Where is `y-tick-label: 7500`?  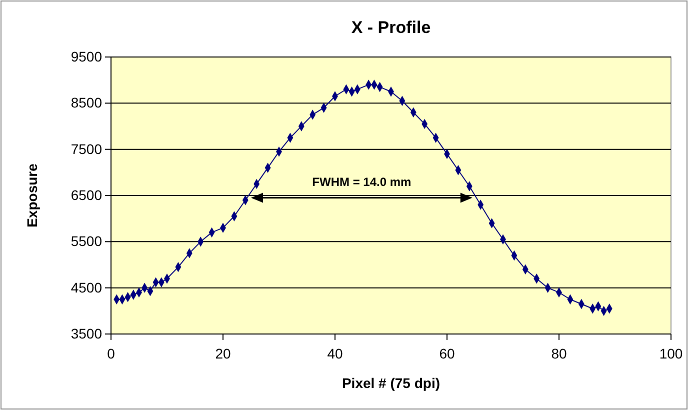 y-tick-label: 7500 is located at coordinates (86, 148).